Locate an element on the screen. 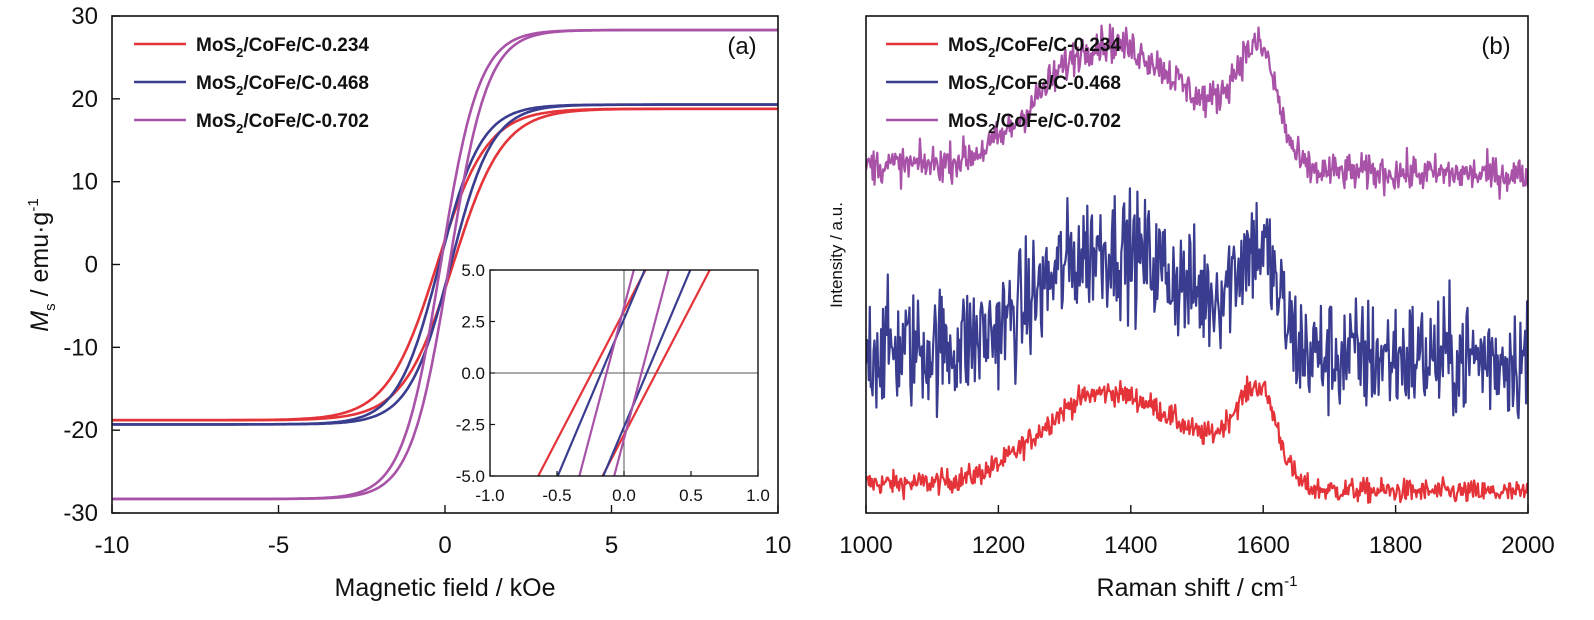  panel-a-ytick-label: 20 is located at coordinates (84, 99).